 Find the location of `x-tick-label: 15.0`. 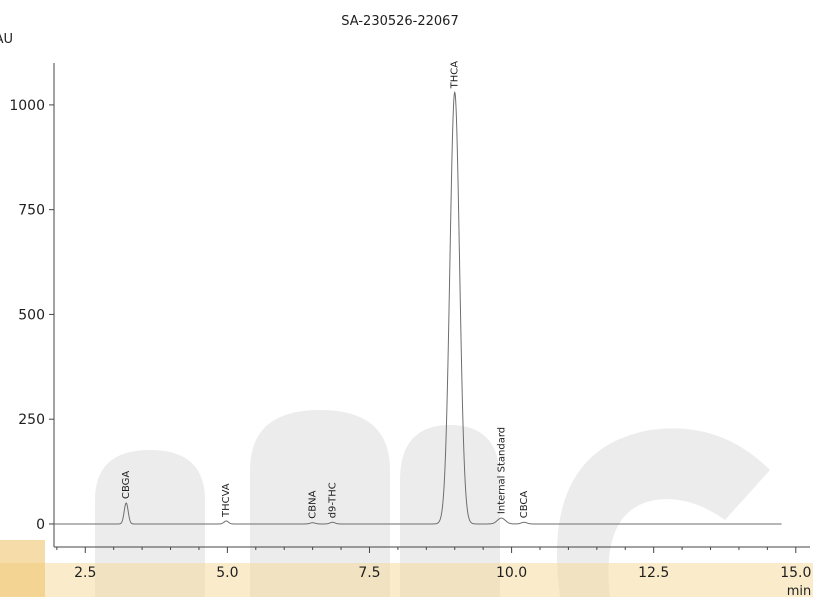

x-tick-label: 15.0 is located at coordinates (795, 573).